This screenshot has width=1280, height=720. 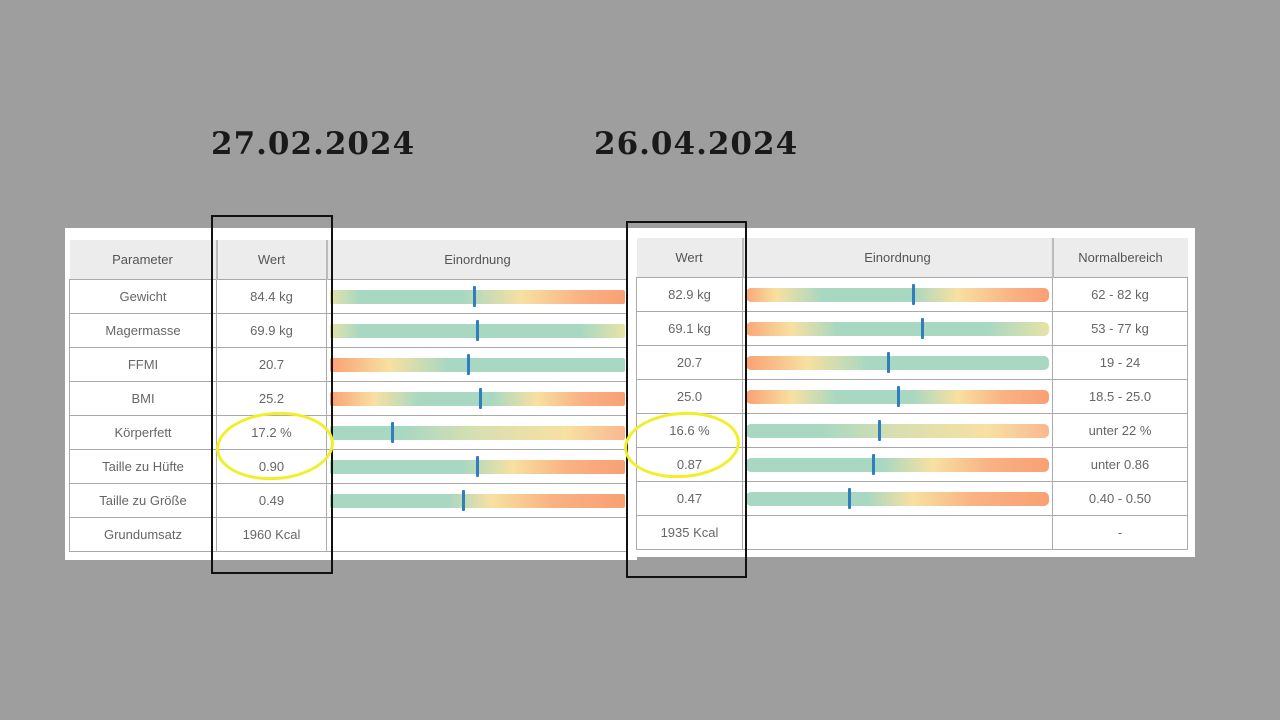 What do you see at coordinates (143, 500) in the screenshot?
I see `parameter-cell: Taille zu Größe` at bounding box center [143, 500].